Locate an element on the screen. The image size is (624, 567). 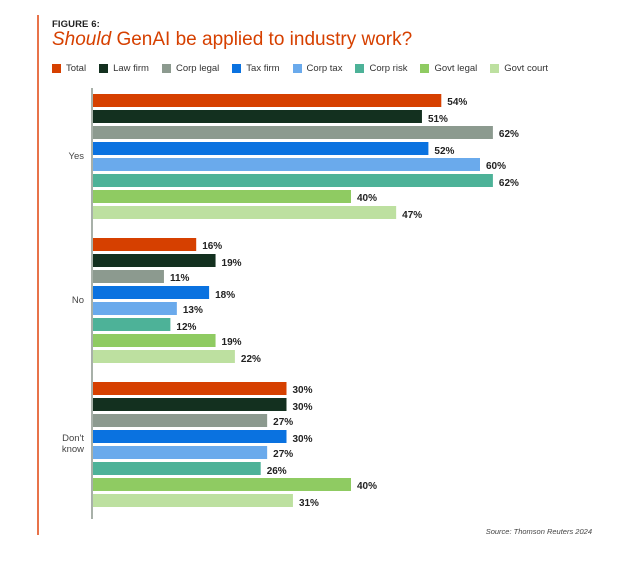
bar-no-govt-court is located at coordinates (164, 356).